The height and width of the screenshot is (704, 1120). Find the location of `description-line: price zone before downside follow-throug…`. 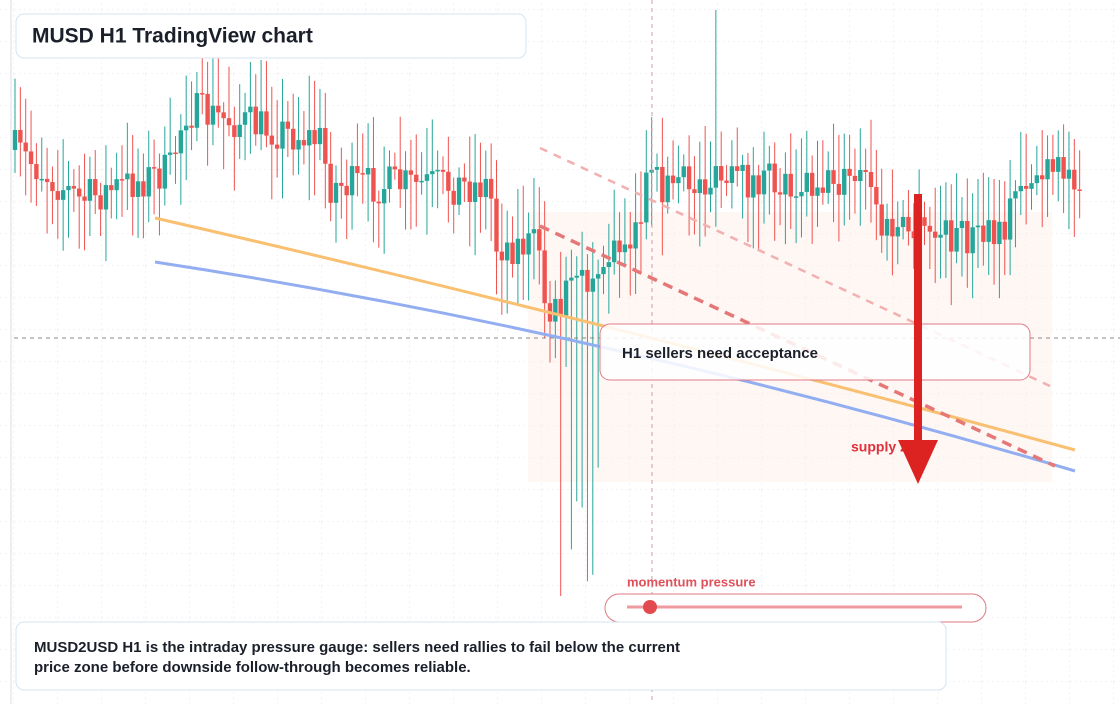

description-line: price zone before downside follow-throug… is located at coordinates (252, 667).